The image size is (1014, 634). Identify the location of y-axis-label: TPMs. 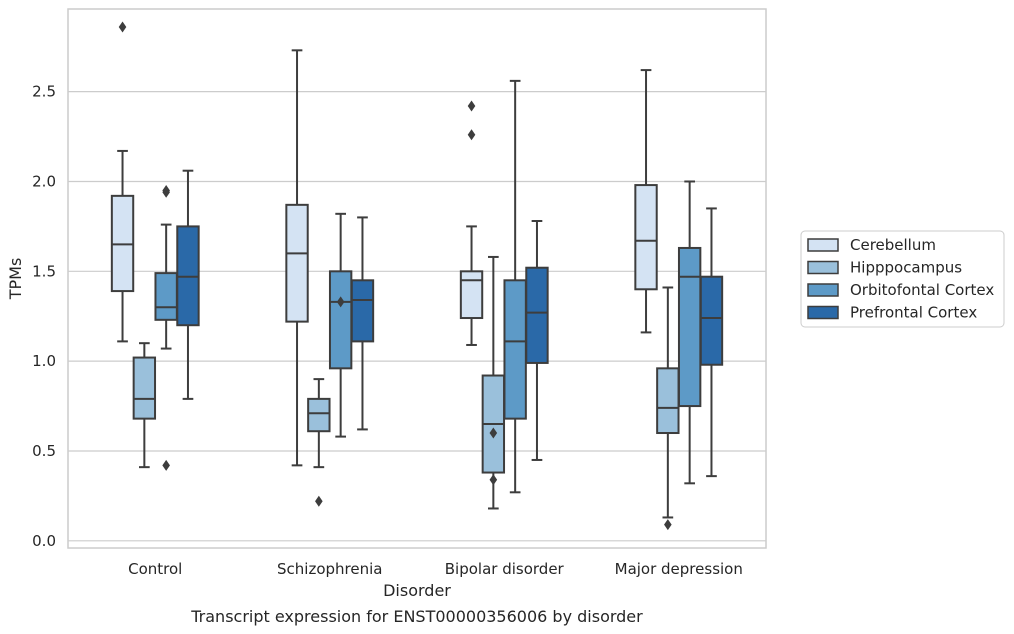
(15, 279).